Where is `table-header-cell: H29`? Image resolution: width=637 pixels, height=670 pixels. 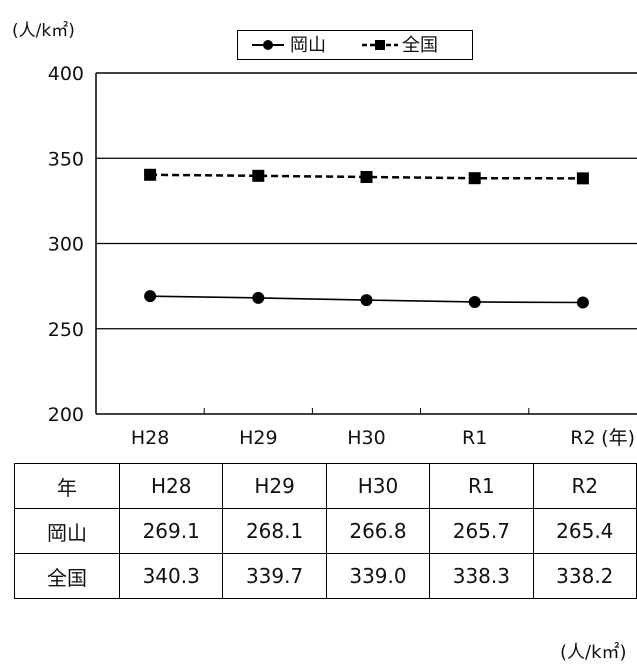 table-header-cell: H29 is located at coordinates (274, 486).